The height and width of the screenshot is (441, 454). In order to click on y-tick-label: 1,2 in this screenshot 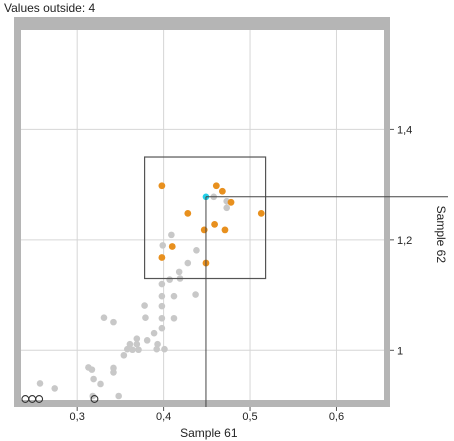, I will do `click(404, 241)`.